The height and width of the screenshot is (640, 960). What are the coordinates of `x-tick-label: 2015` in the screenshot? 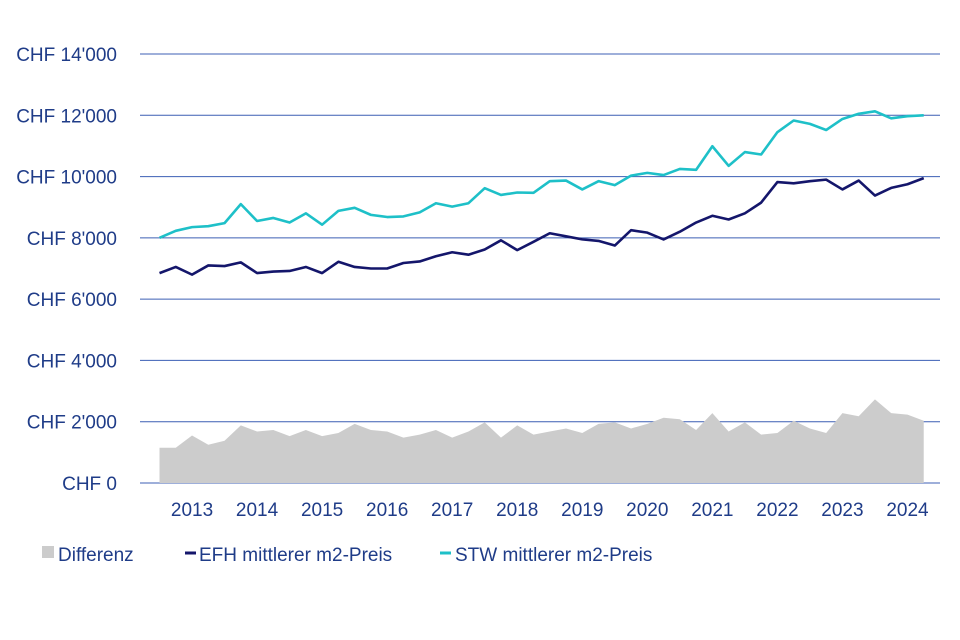 It's located at (322, 510).